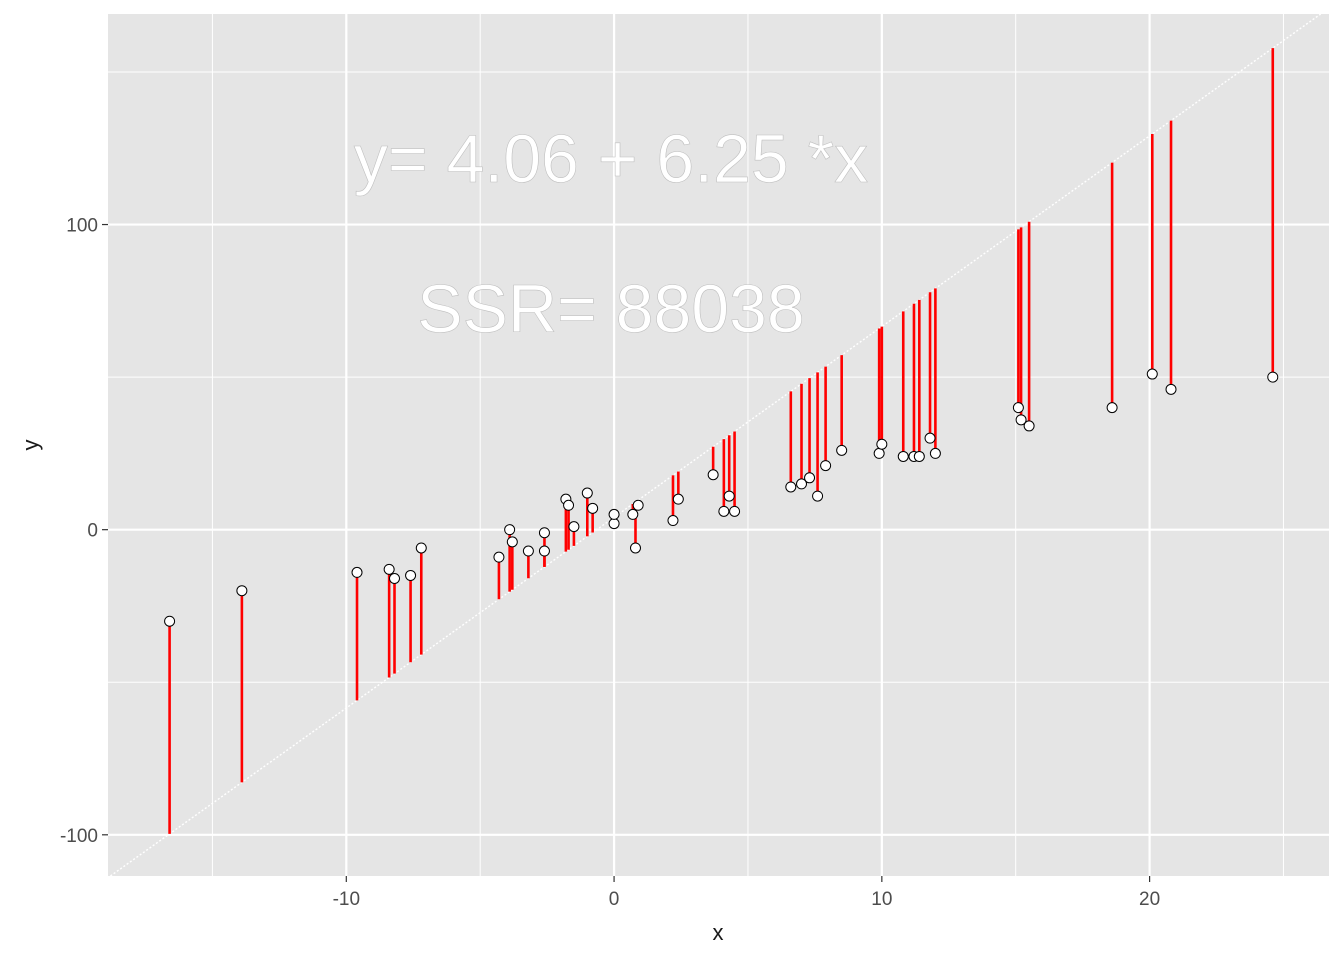 The width and height of the screenshot is (1344, 960). Describe the element at coordinates (611, 159) in the screenshot. I see `equation-annotation: y= 4.06 + 6.25 *x` at that location.